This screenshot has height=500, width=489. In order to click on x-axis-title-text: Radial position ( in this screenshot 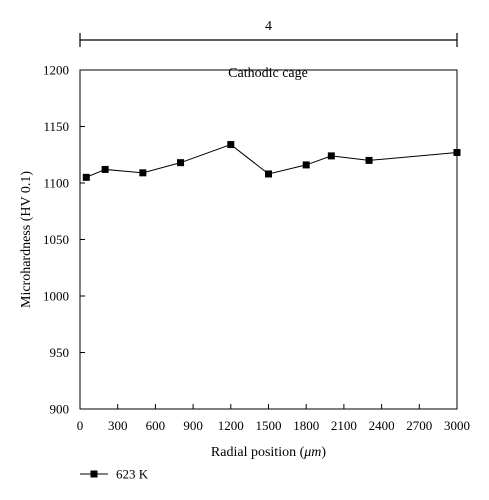, I will do `click(258, 452)`.